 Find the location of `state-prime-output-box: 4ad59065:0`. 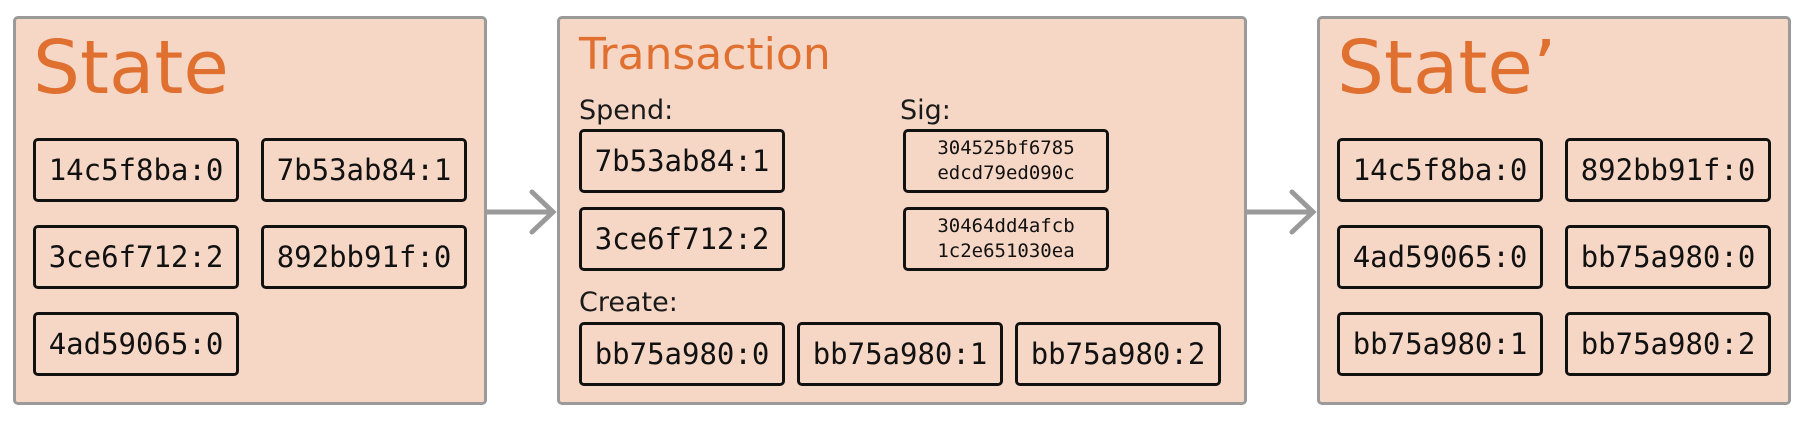

state-prime-output-box: 4ad59065:0 is located at coordinates (1440, 257).